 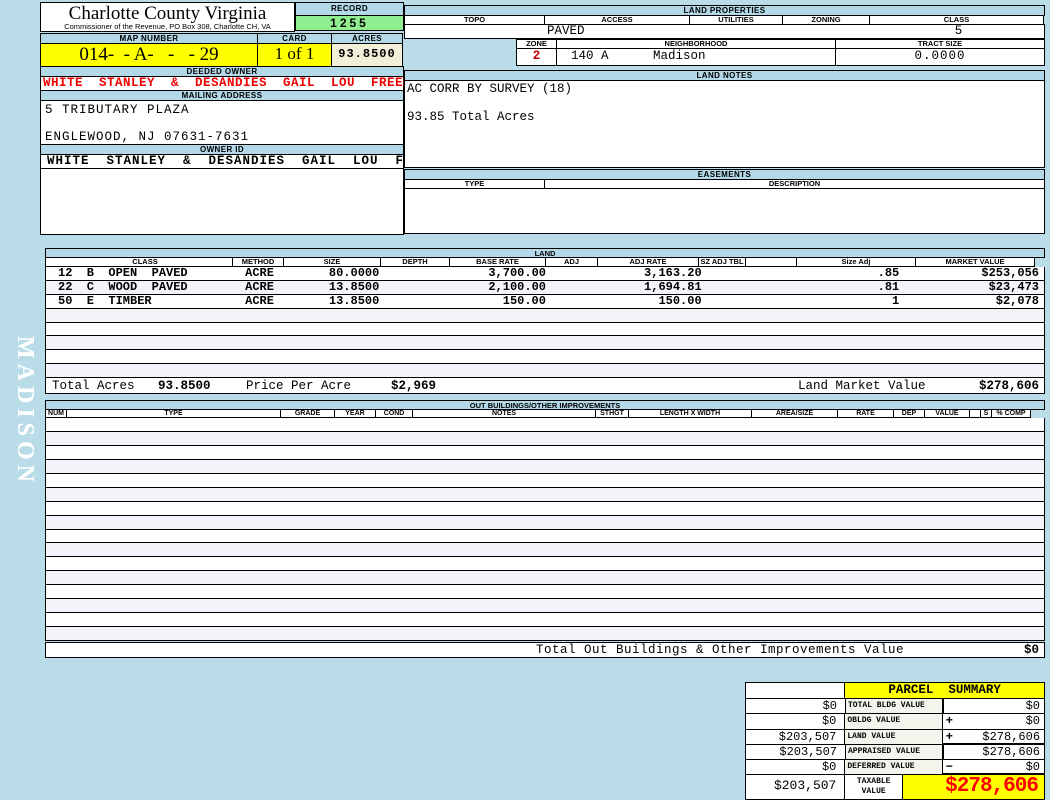 I want to click on land-market-value-label: Land Market Value, so click(x=862, y=386).